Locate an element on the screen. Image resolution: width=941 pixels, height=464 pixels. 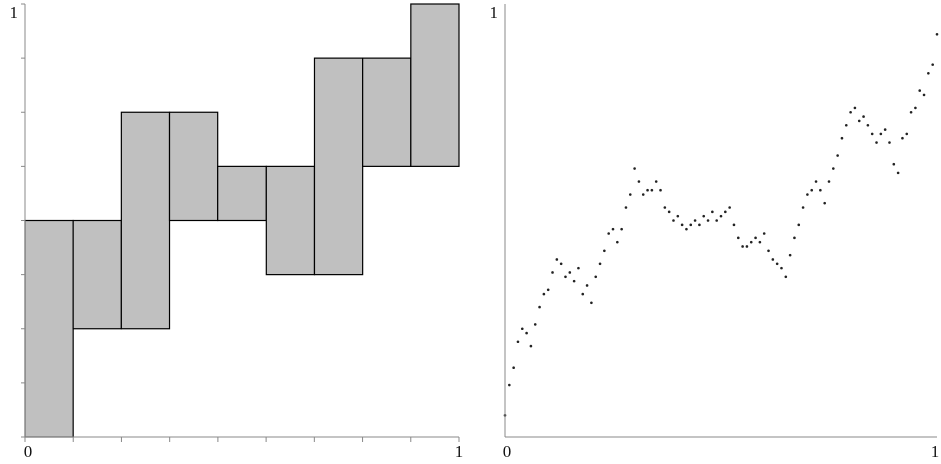
left-y-tick-label-1: 1 is located at coordinates (14, 12).